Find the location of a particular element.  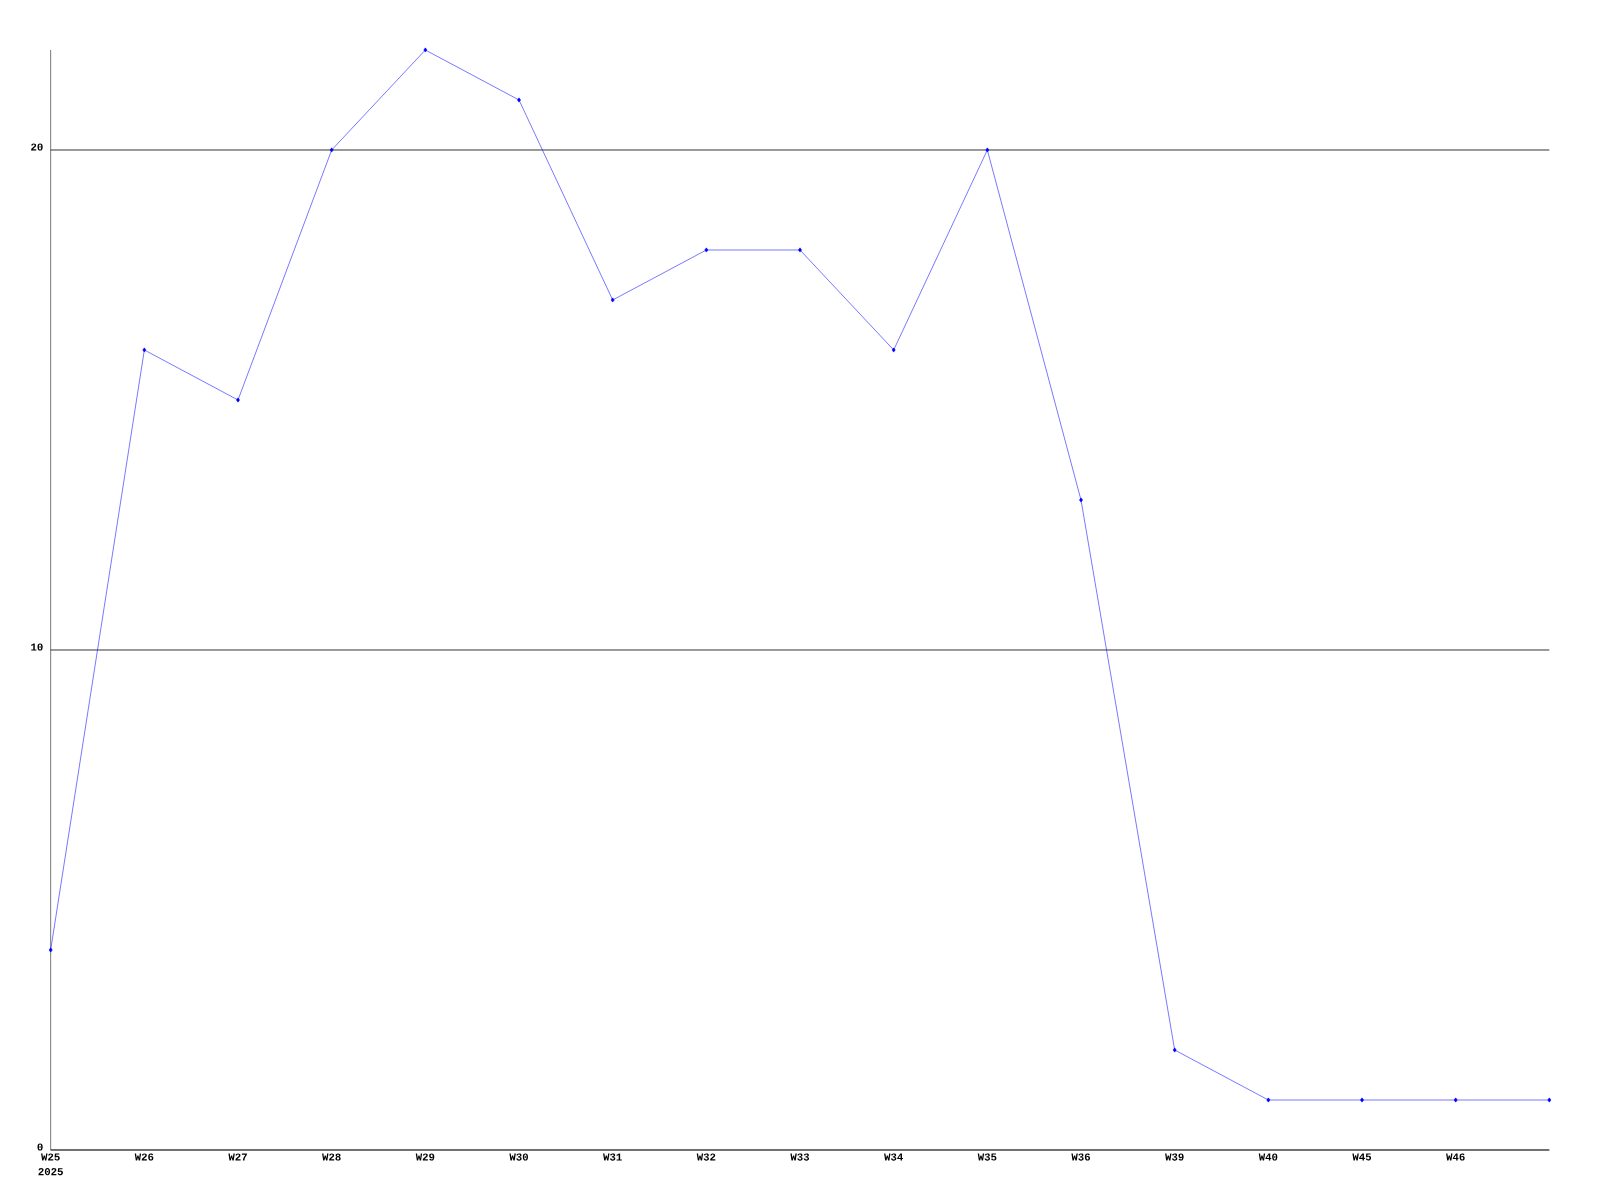

text: 2025 is located at coordinates (50, 1172).